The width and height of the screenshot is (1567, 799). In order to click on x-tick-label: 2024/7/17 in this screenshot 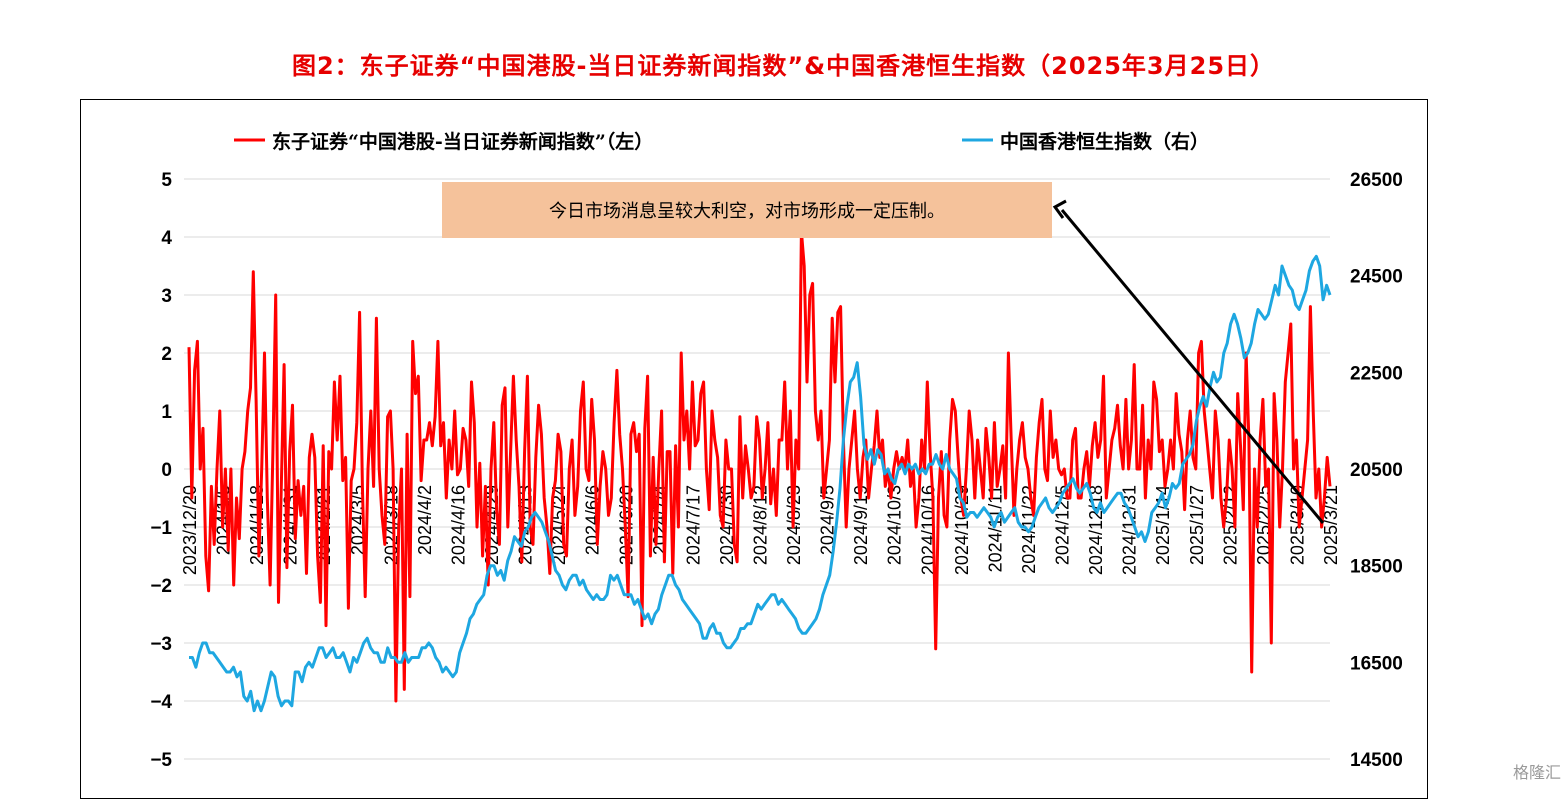, I will do `click(693, 525)`.